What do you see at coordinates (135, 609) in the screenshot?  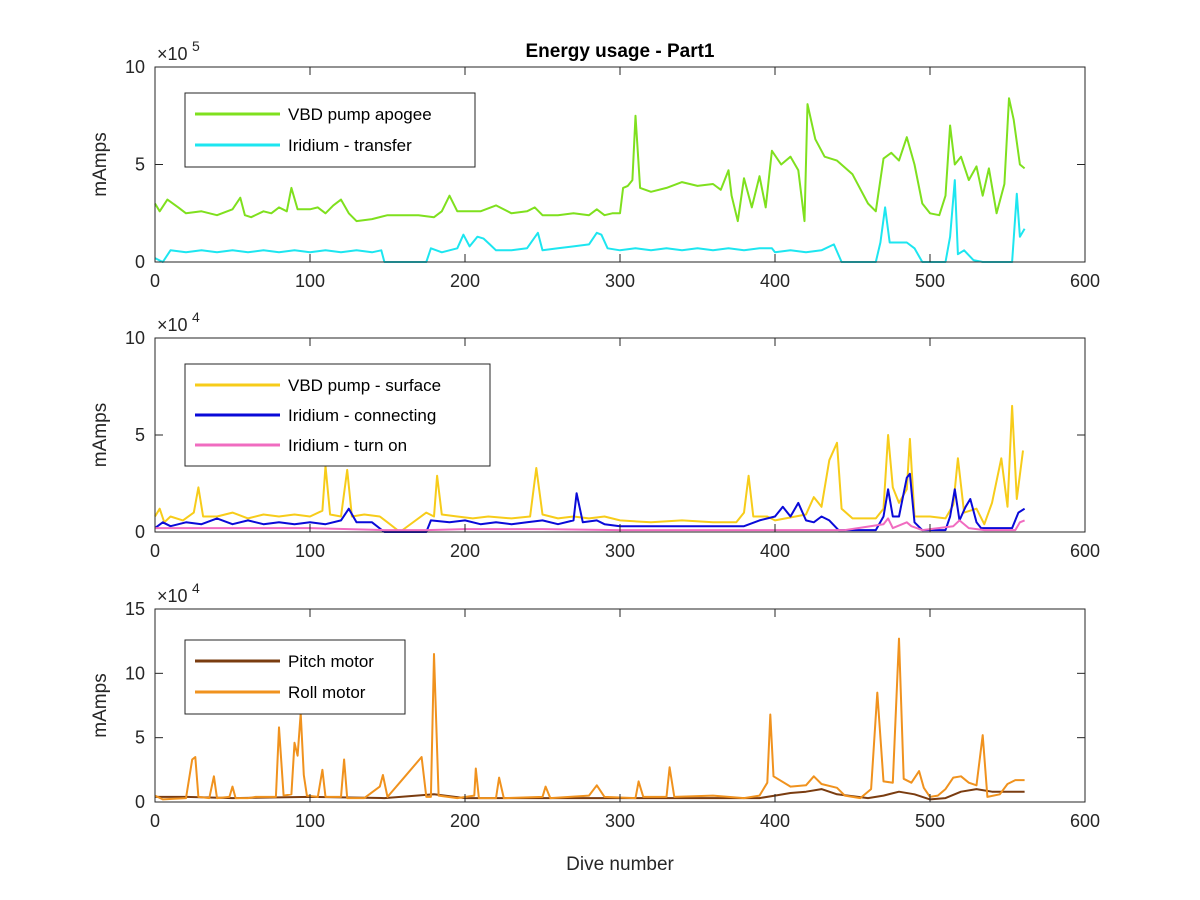 I see `y-tick-label: 15` at bounding box center [135, 609].